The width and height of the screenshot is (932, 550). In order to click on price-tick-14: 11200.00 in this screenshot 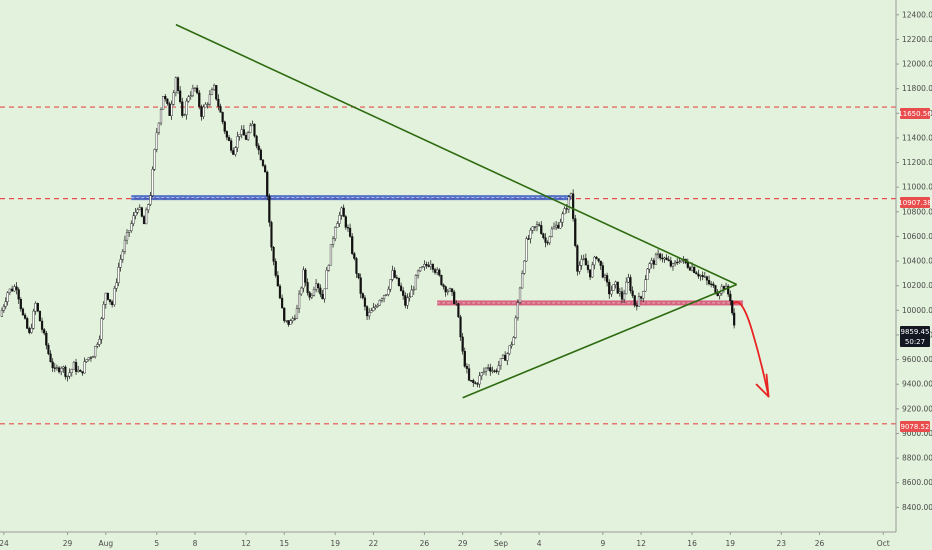, I will do `click(917, 162)`.